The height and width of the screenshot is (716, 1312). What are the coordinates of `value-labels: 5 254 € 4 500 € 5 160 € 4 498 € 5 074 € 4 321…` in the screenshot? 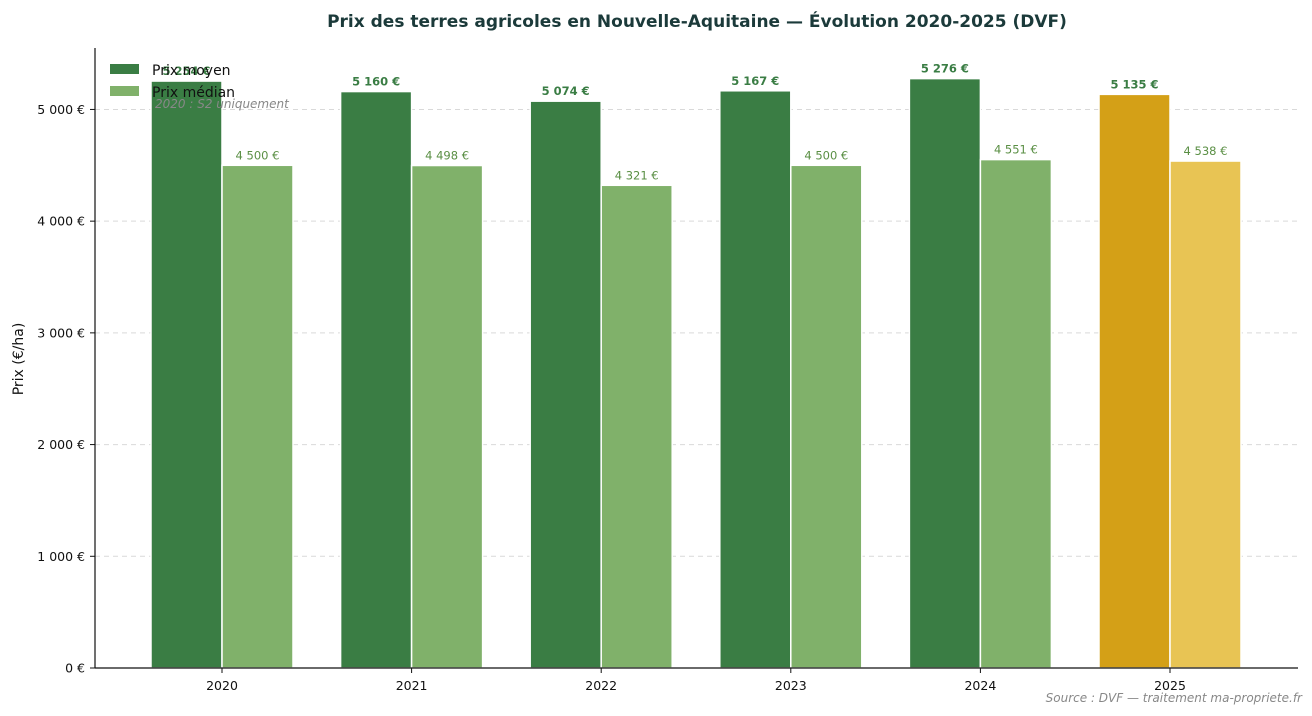 It's located at (694, 122).